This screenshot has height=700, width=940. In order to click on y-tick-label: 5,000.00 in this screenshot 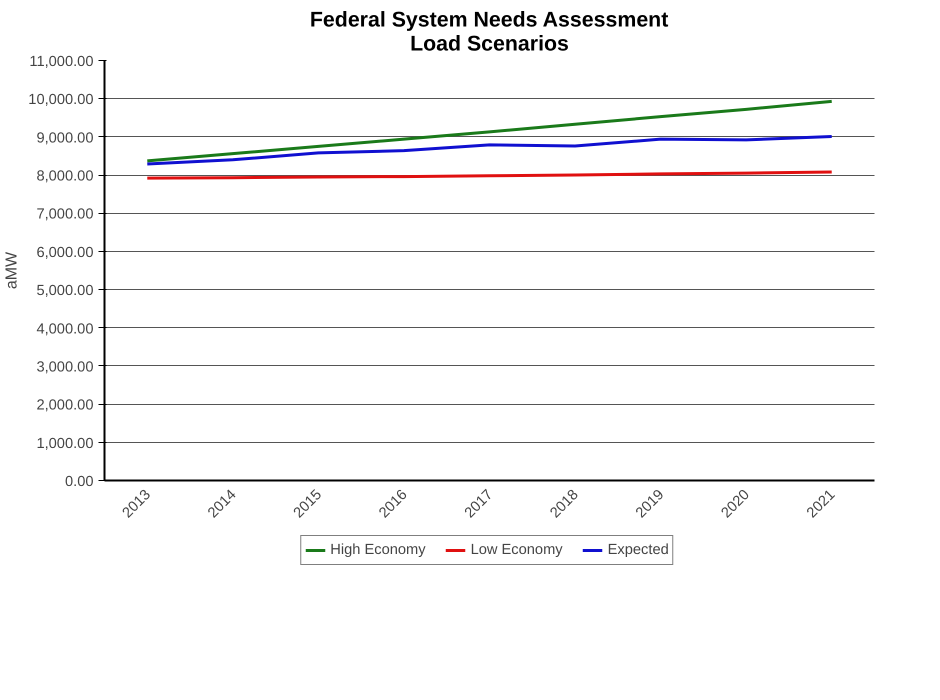, I will do `click(65, 291)`.